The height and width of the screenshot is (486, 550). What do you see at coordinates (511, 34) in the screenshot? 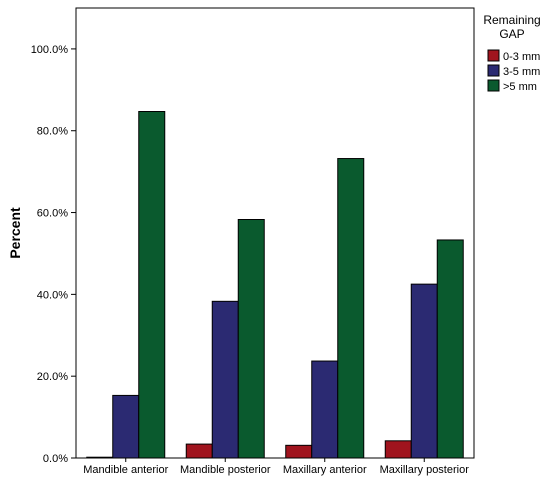
I see `legend-title-line-2: GAP` at bounding box center [511, 34].